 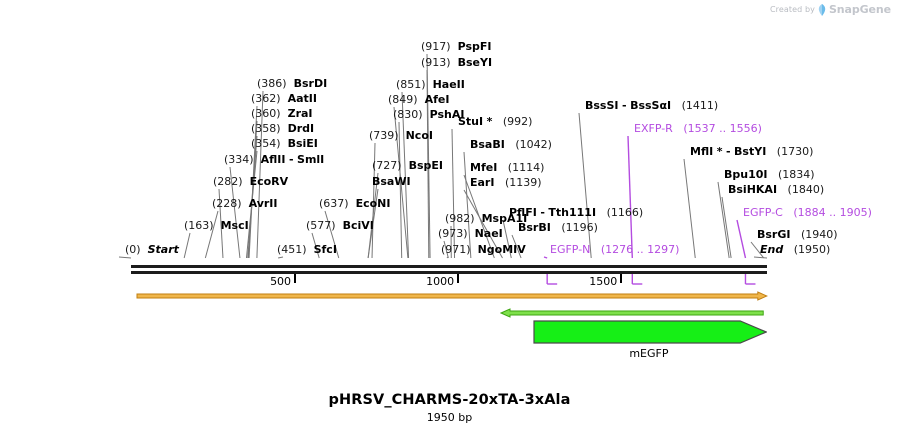 What do you see at coordinates (769, 175) in the screenshot?
I see `restriction-site-label-bpu10i: Bpu10I (1834)` at bounding box center [769, 175].